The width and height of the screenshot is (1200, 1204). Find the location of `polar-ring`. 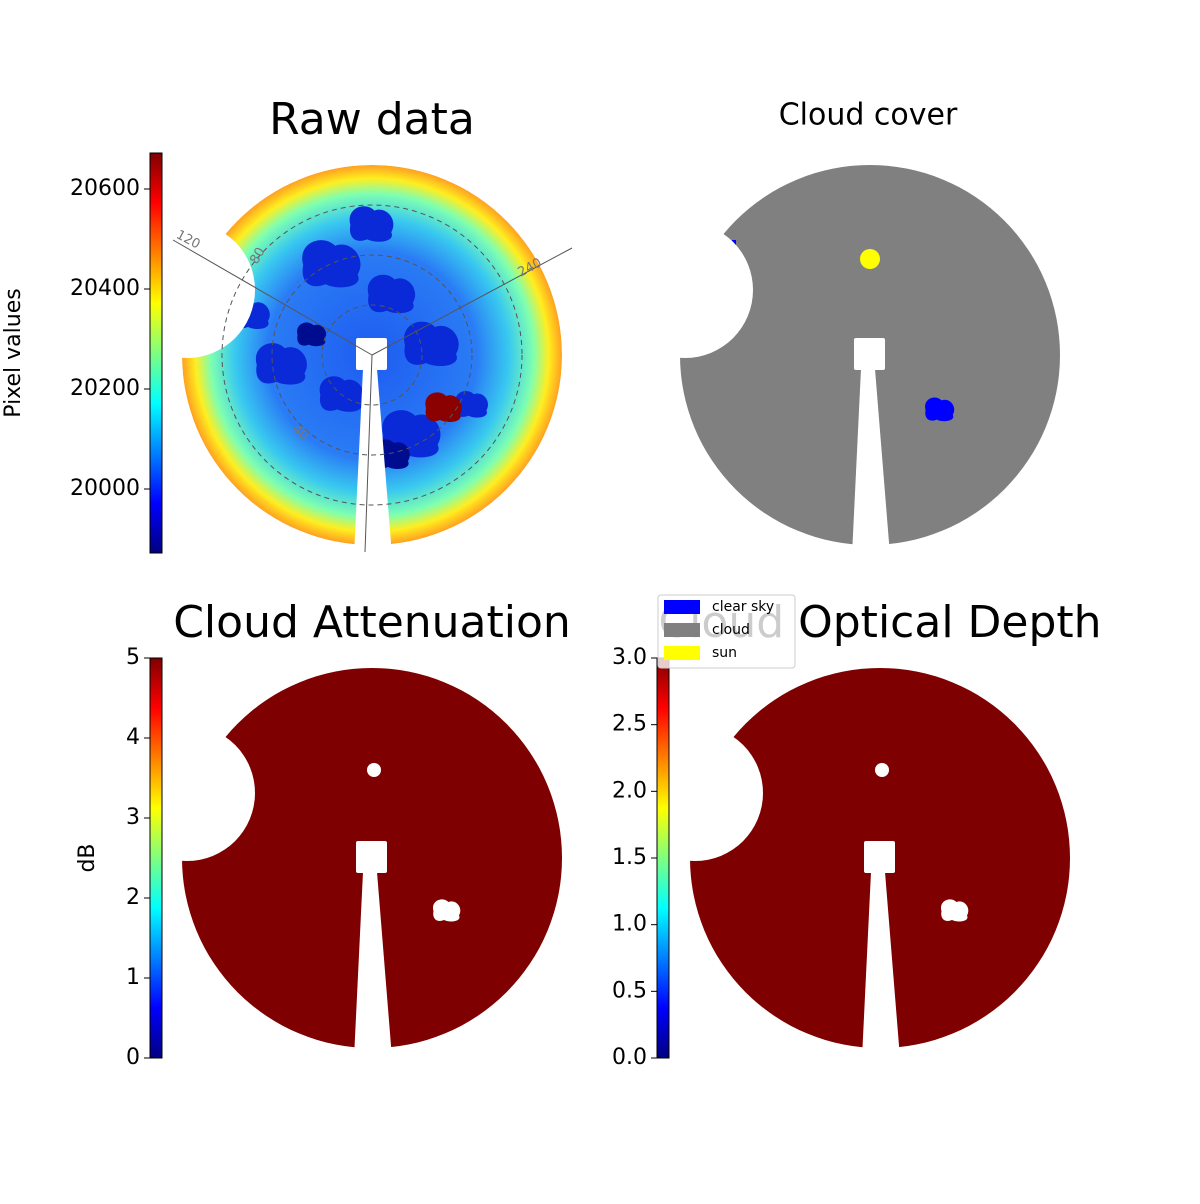

polar-ring is located at coordinates (372, 355).